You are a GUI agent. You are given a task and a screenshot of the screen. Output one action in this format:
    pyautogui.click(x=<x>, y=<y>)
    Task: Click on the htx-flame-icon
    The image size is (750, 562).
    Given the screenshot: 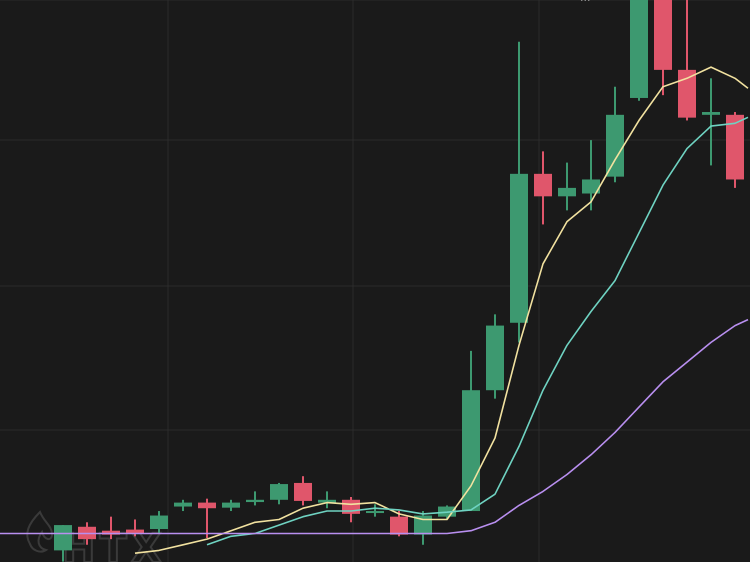 What is the action you would take?
    pyautogui.click(x=40, y=531)
    